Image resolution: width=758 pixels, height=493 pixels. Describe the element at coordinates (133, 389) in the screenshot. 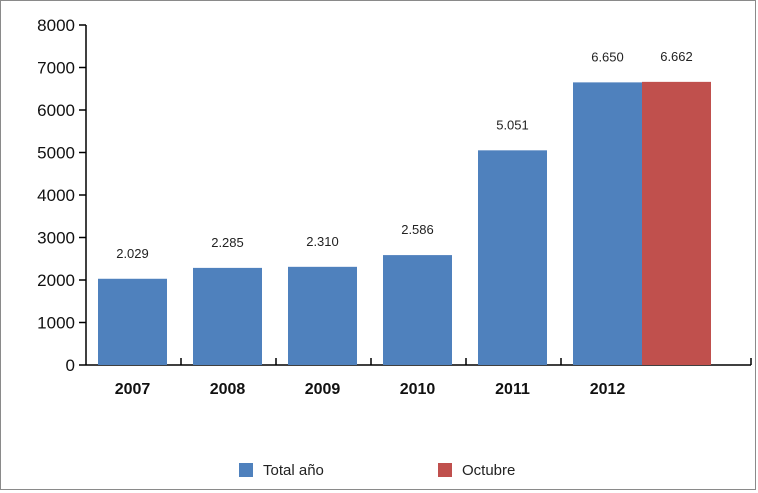

I see `x-tick-label: 2007` at that location.